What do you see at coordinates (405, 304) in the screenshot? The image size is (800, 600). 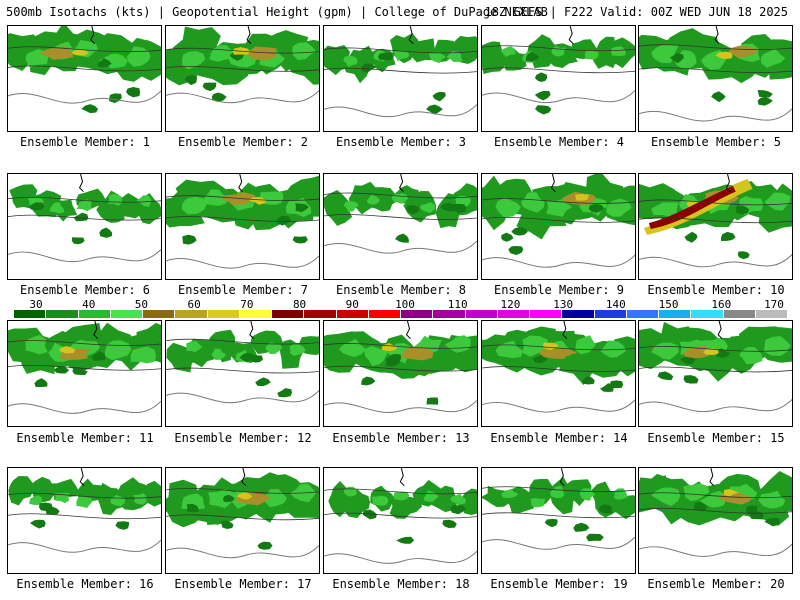 I see `colorbar-tick-label: 100` at bounding box center [405, 304].